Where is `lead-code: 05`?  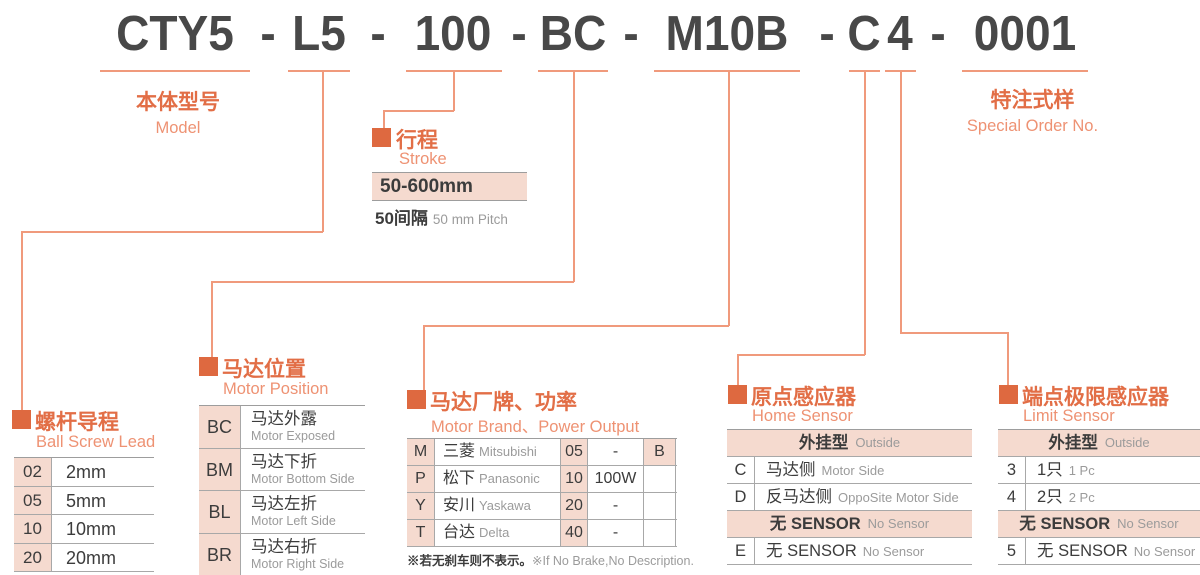 lead-code: 05 is located at coordinates (33, 500).